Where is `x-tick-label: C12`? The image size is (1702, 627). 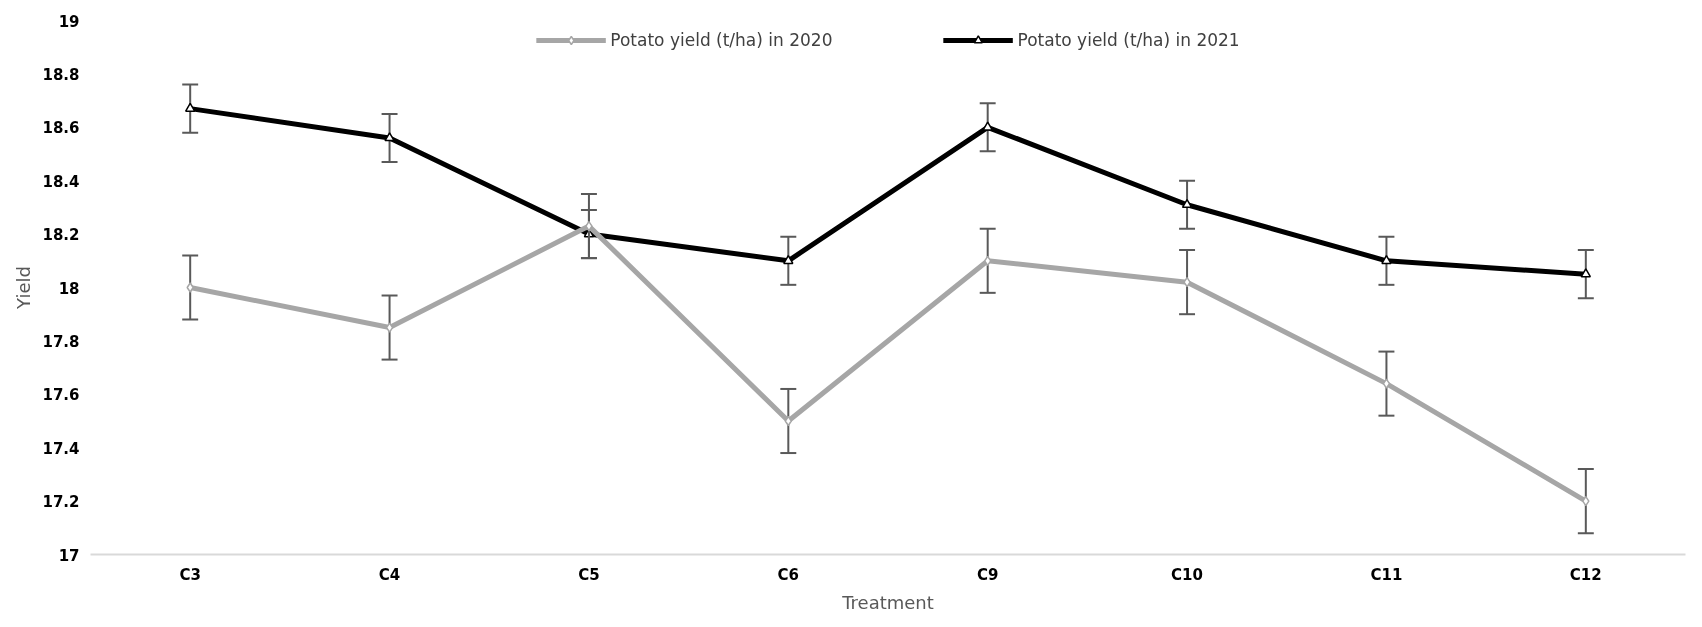
x-tick-label: C12 is located at coordinates (1585, 574).